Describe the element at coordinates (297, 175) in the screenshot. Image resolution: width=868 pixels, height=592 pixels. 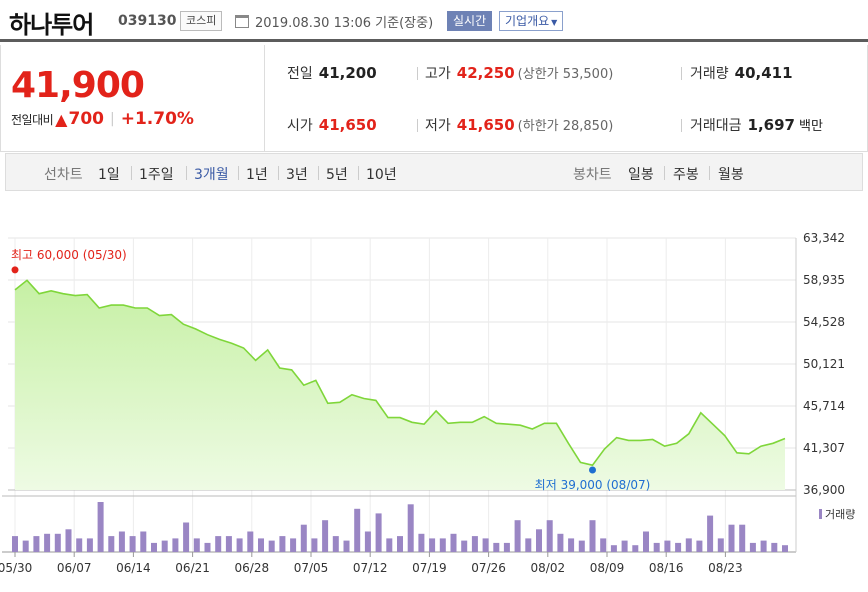
I see `period-3y: 3년` at that location.